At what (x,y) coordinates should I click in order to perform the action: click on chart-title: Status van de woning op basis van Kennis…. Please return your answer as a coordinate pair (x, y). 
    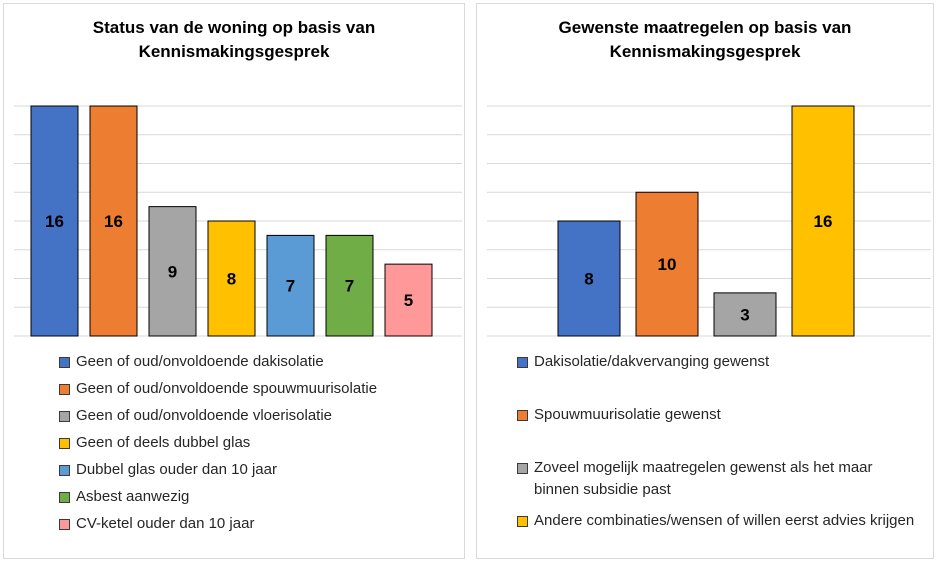
    Looking at the image, I should click on (234, 40).